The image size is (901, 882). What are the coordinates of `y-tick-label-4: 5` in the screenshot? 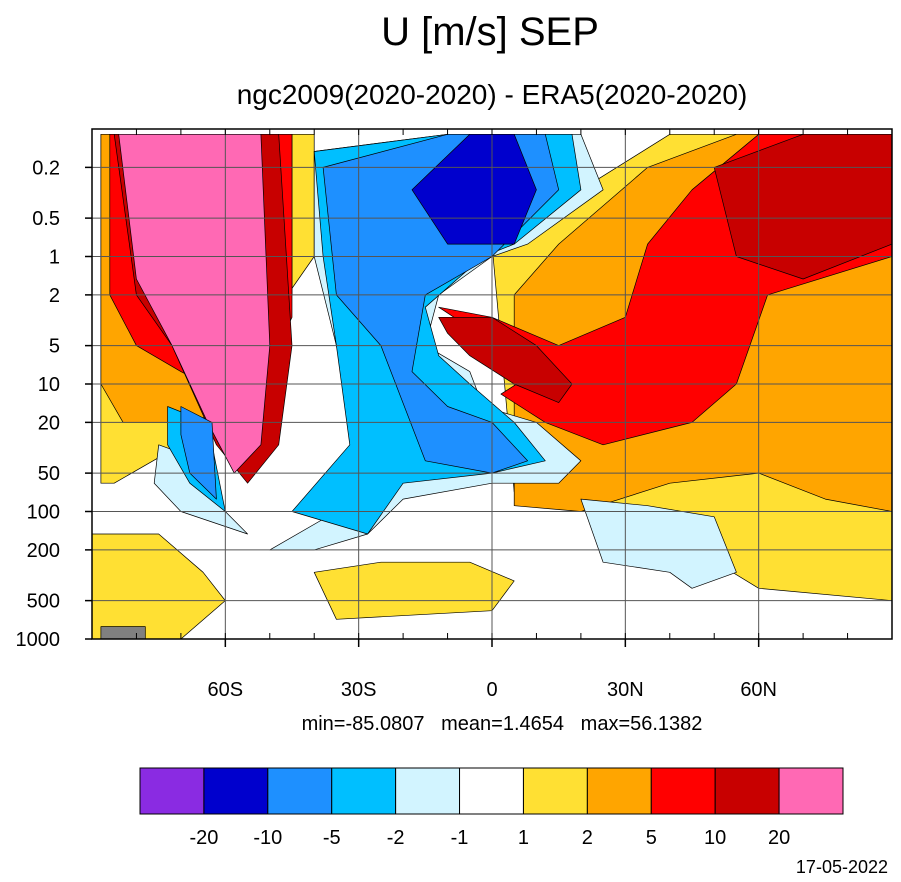 It's located at (54, 347).